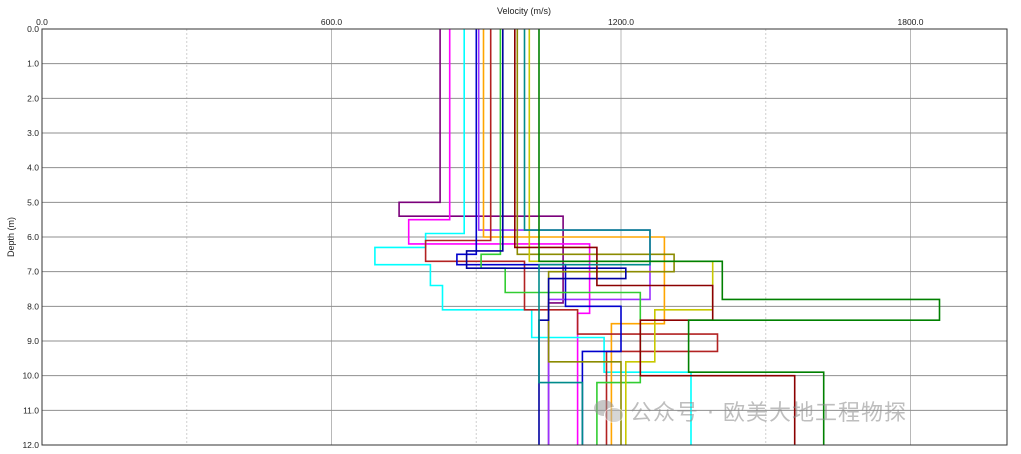  Describe the element at coordinates (911, 22) in the screenshot. I see `x-tick-label: 1800.0` at that location.